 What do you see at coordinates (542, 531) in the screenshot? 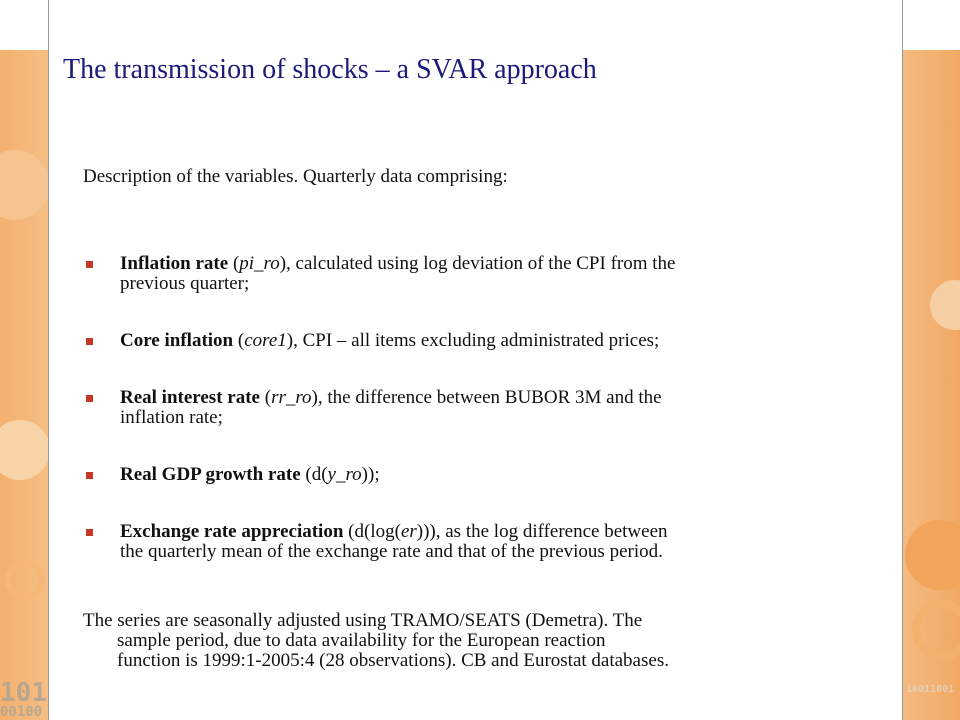
I see `description: ))), as the log difference between` at bounding box center [542, 531].